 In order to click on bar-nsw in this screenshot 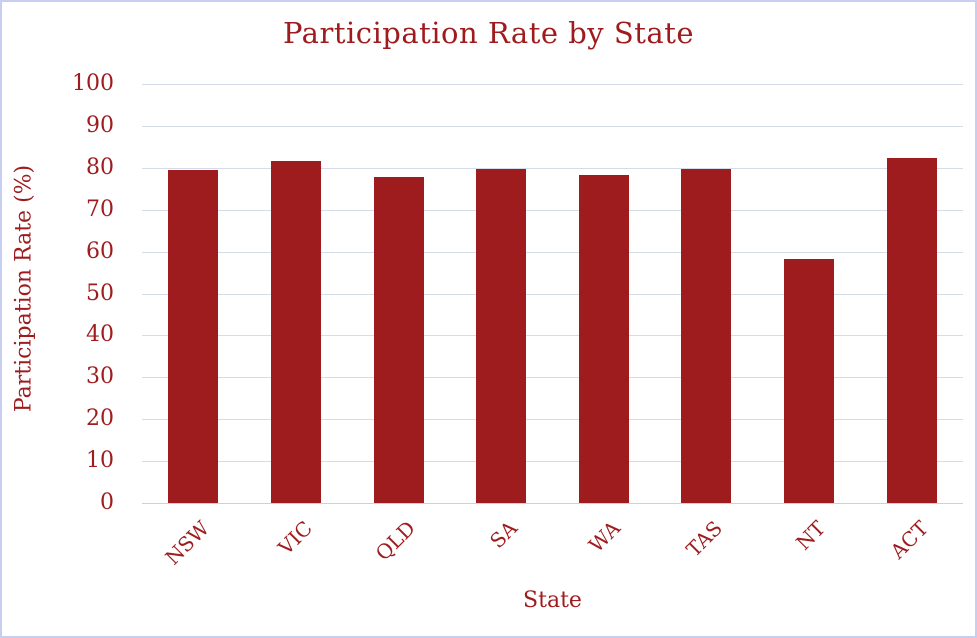, I will do `click(193, 336)`.